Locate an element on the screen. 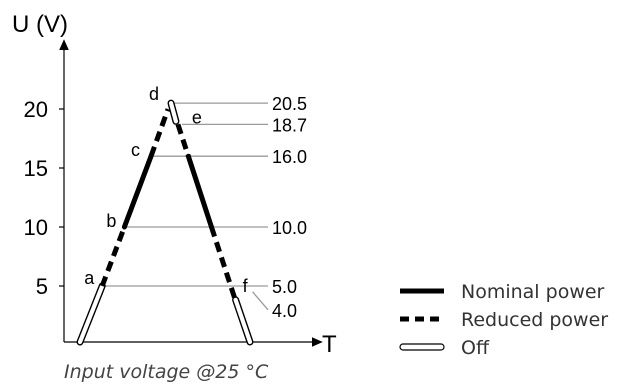  y-tick-label-20: 20 is located at coordinates (36, 109).